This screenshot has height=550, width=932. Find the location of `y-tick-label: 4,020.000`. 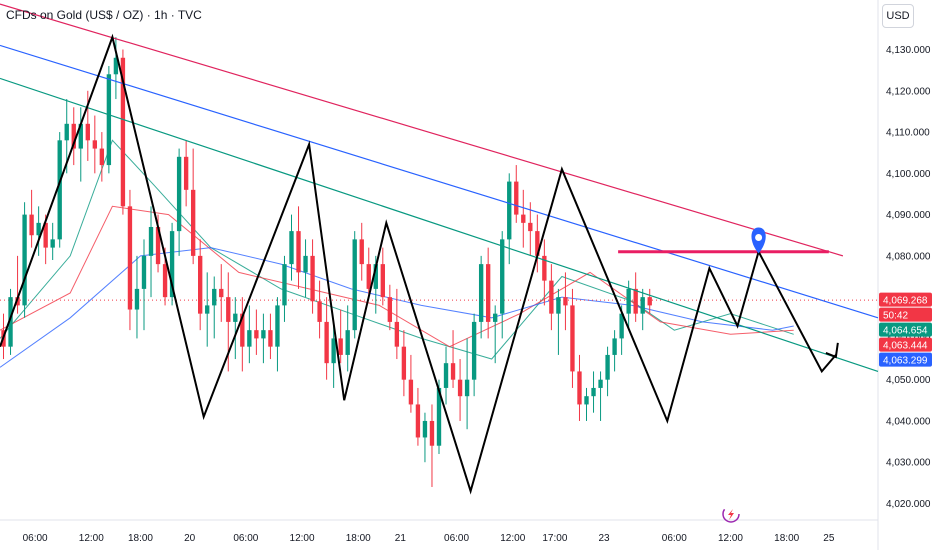

y-tick-label: 4,020.000 is located at coordinates (908, 504).